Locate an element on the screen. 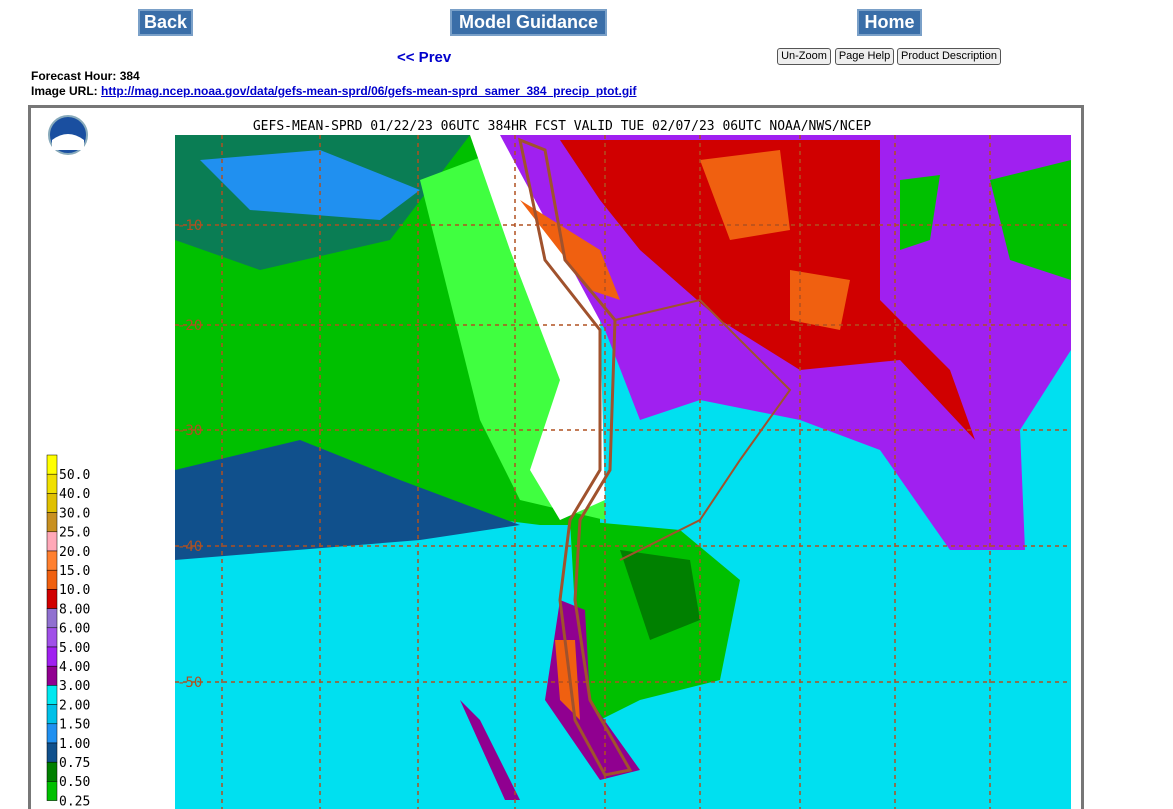  home-button: Home is located at coordinates (889, 22).